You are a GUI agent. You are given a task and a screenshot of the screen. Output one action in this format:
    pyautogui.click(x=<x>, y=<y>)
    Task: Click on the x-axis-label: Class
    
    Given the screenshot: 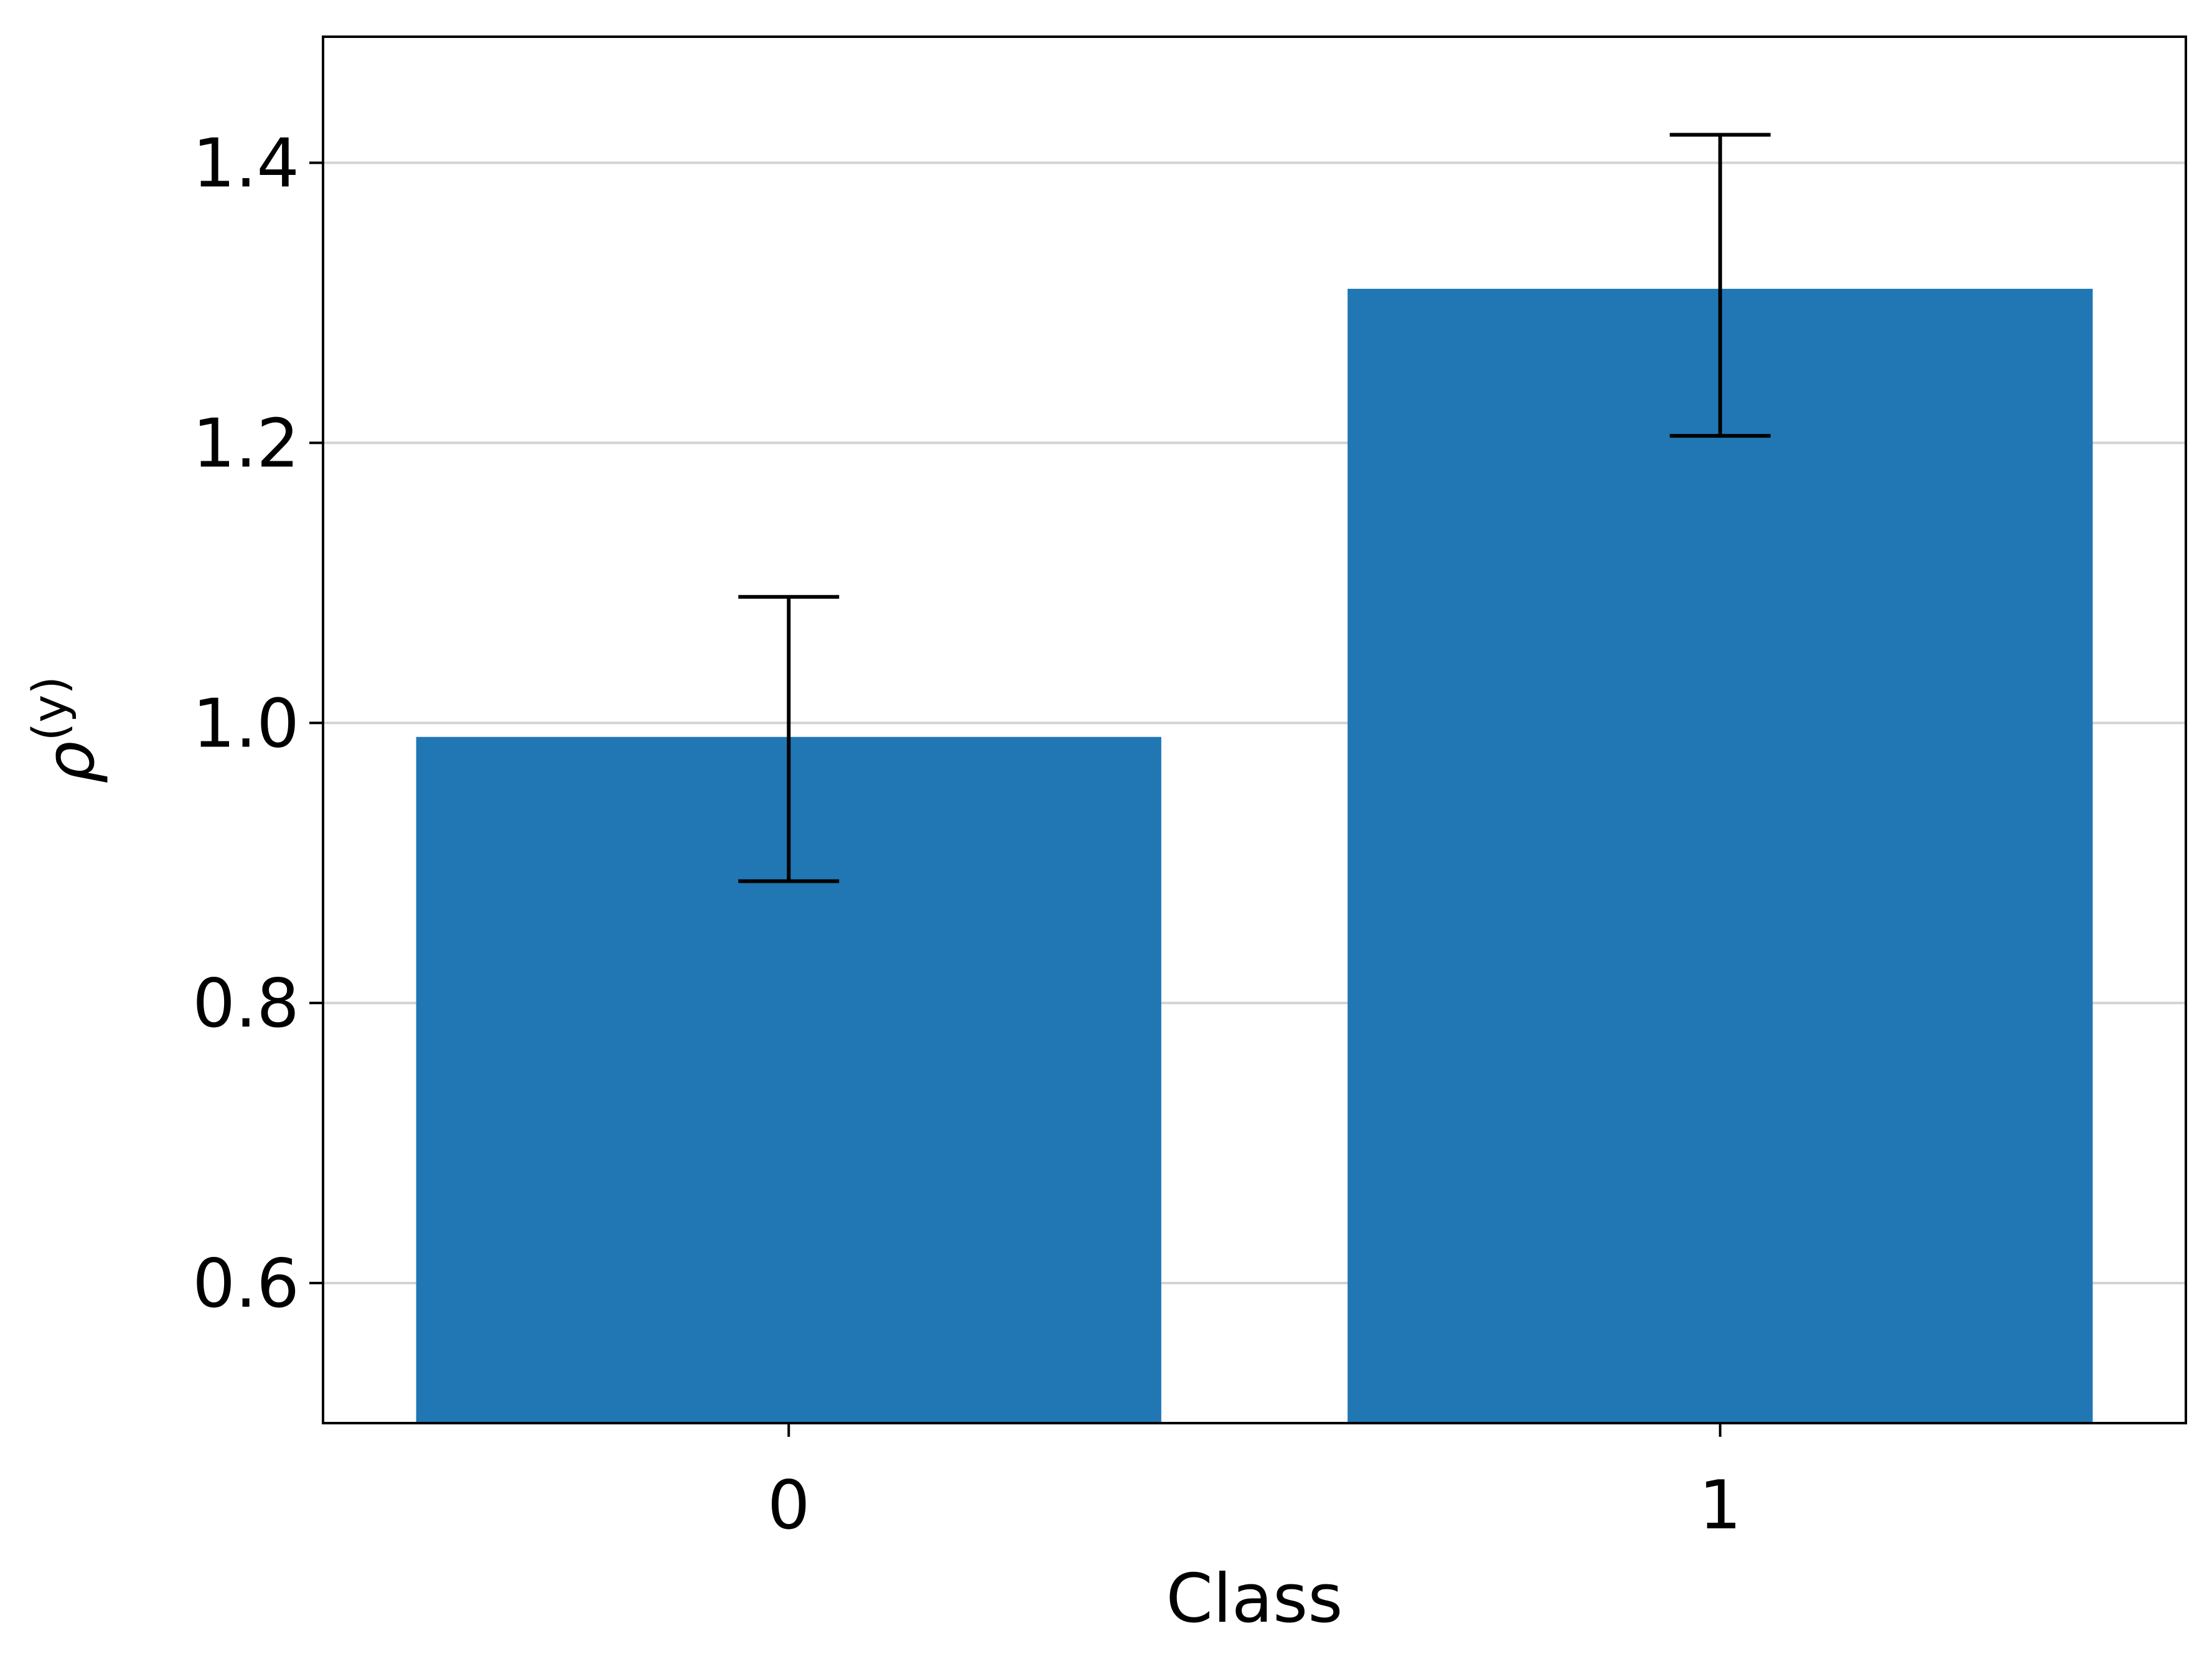 What is the action you would take?
    pyautogui.click(x=1255, y=1599)
    